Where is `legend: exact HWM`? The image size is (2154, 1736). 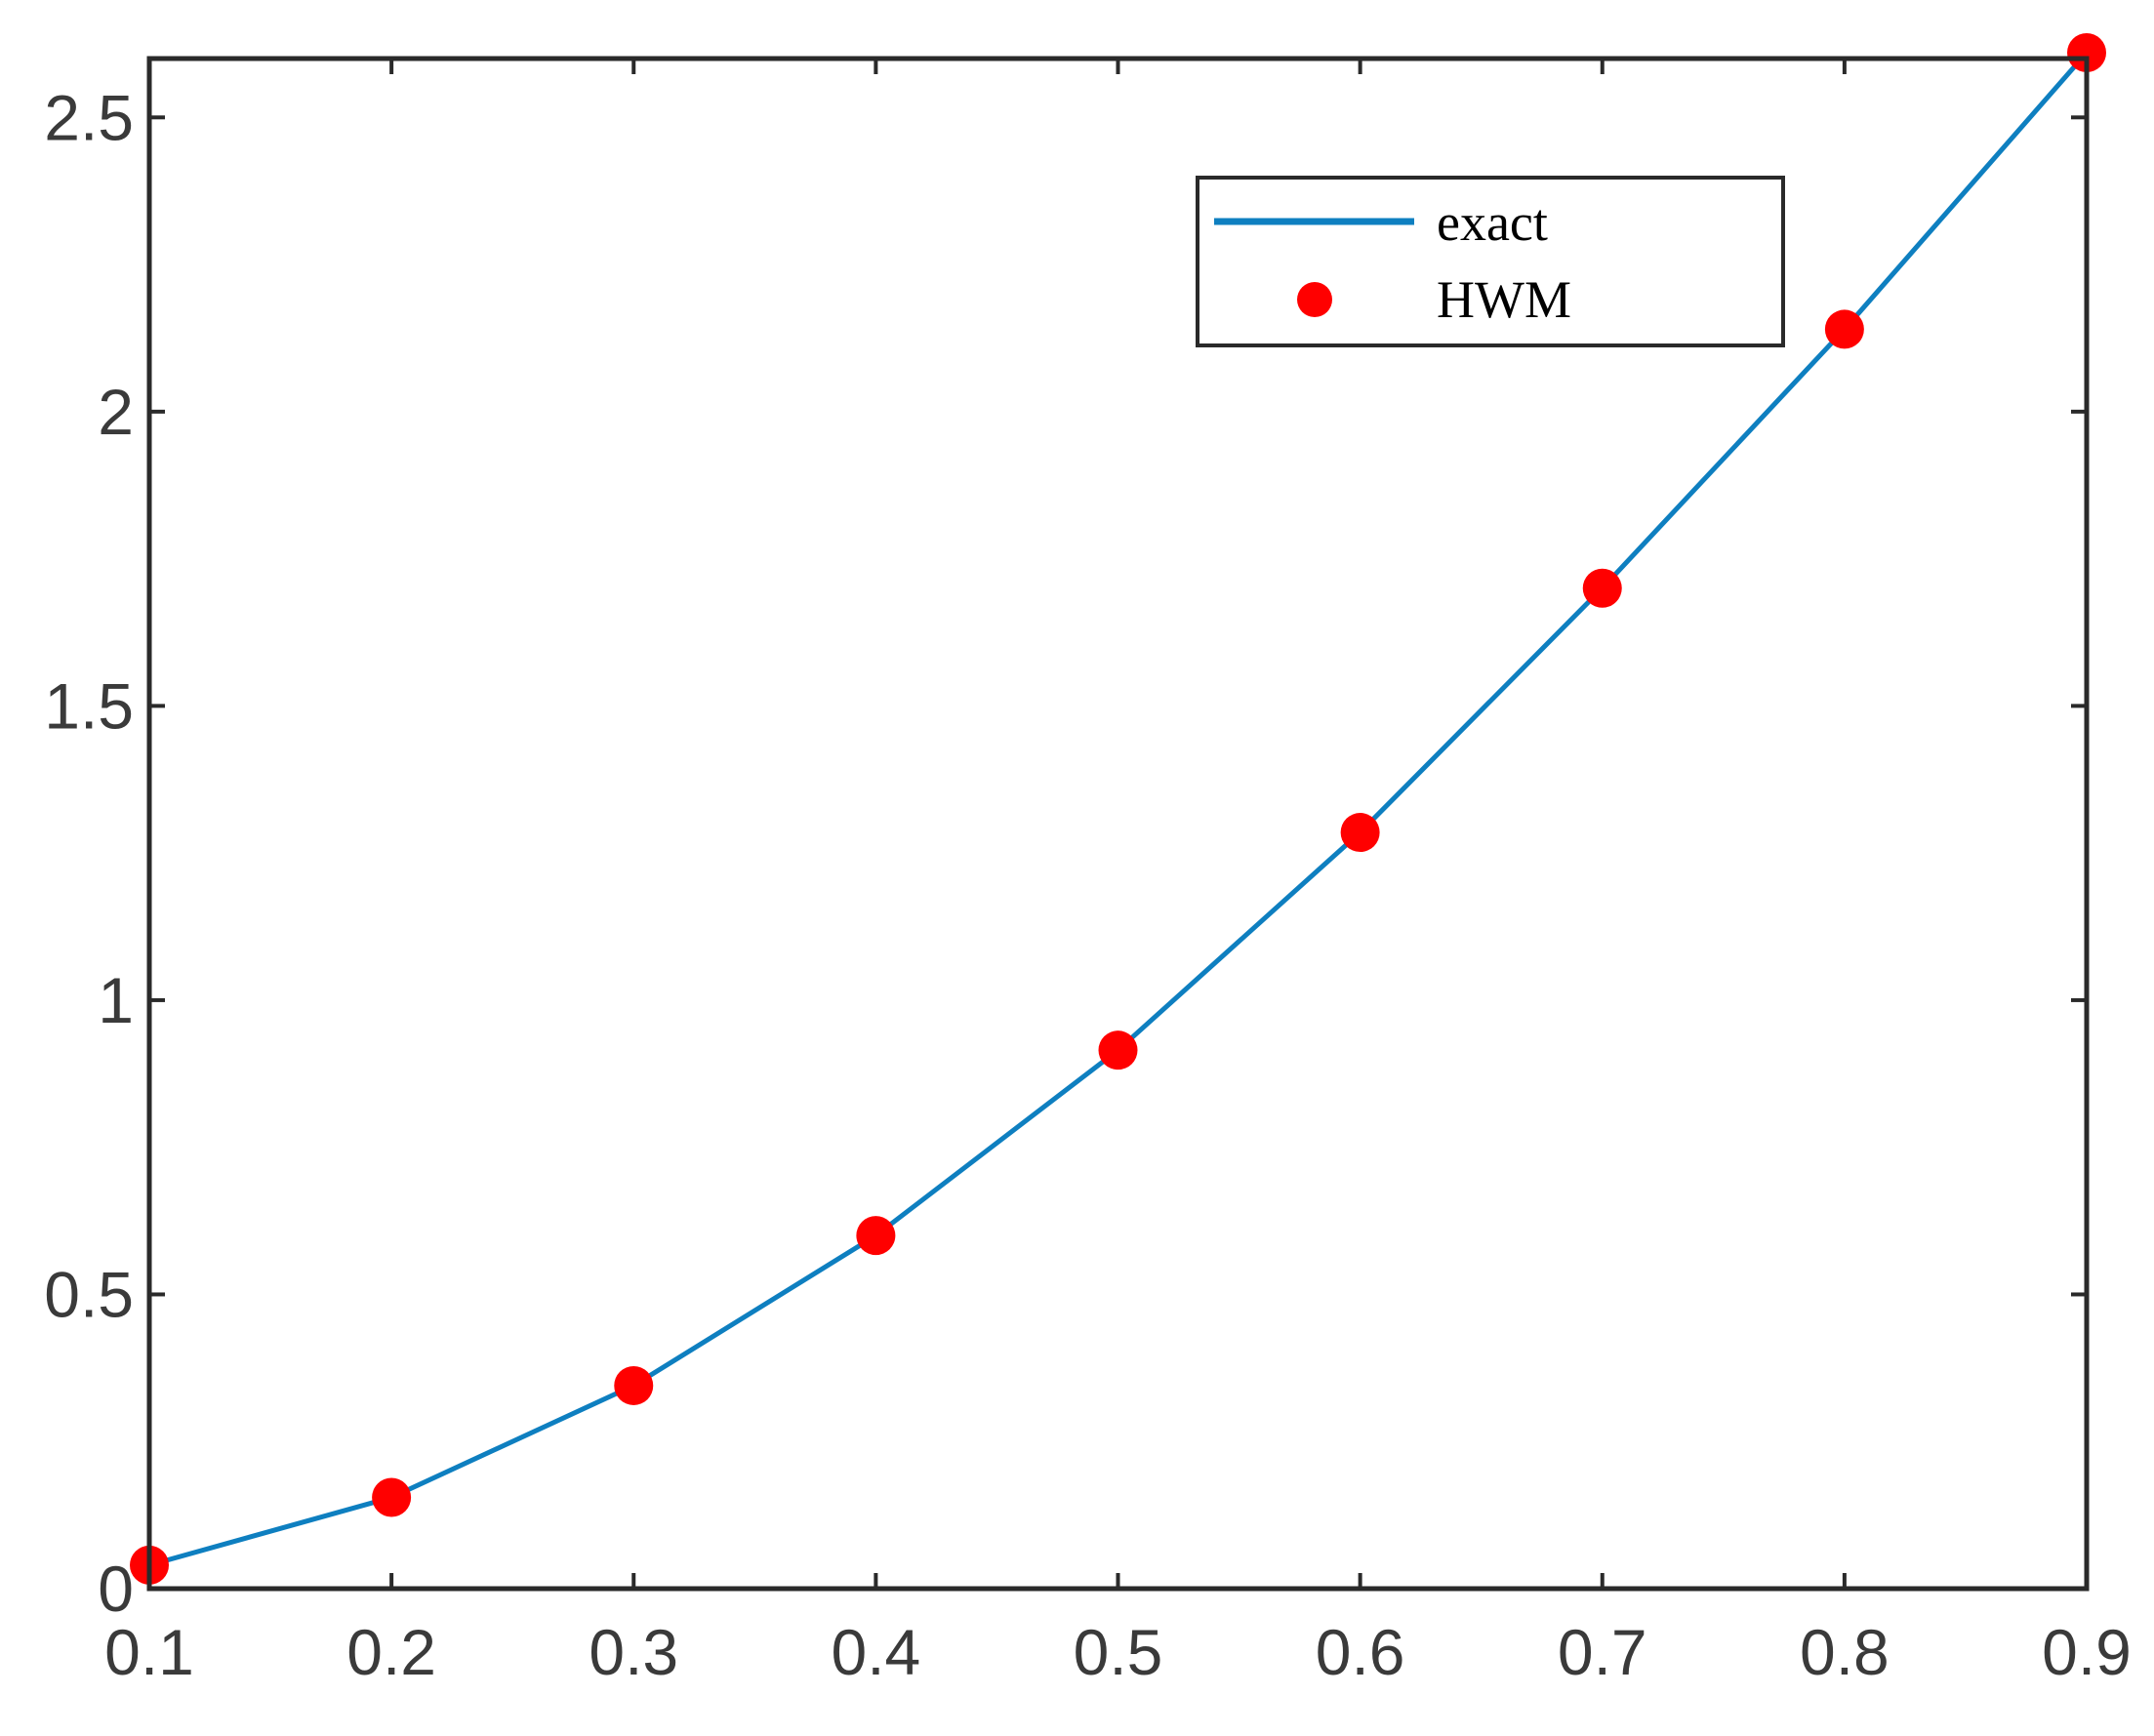
legend: exact HWM is located at coordinates (1490, 261).